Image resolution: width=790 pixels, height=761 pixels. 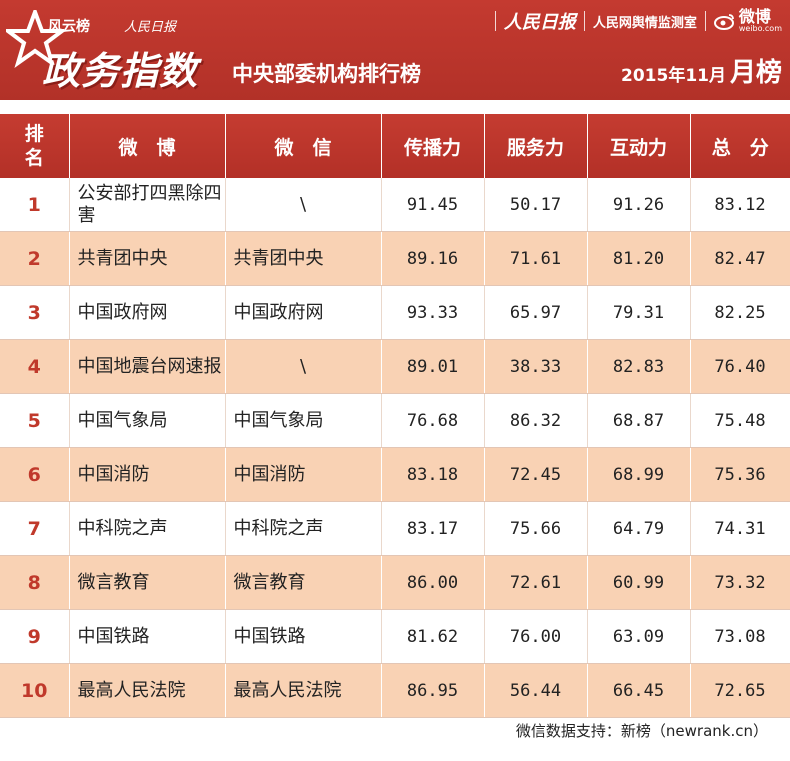 I want to click on col-header-weixin: 微 信, so click(x=303, y=146).